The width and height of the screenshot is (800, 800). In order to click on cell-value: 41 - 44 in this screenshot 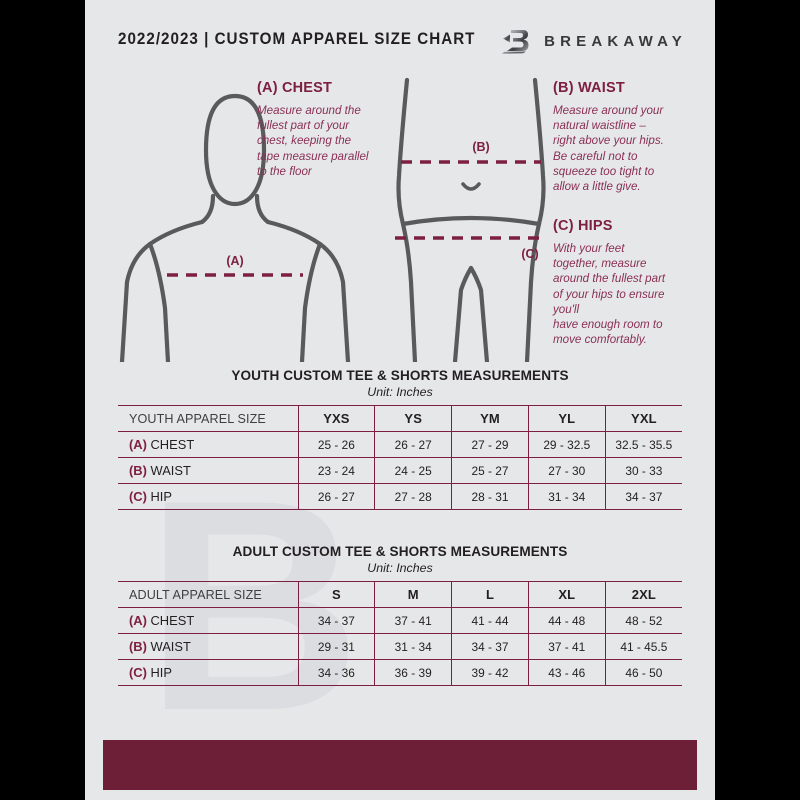, I will do `click(490, 620)`.